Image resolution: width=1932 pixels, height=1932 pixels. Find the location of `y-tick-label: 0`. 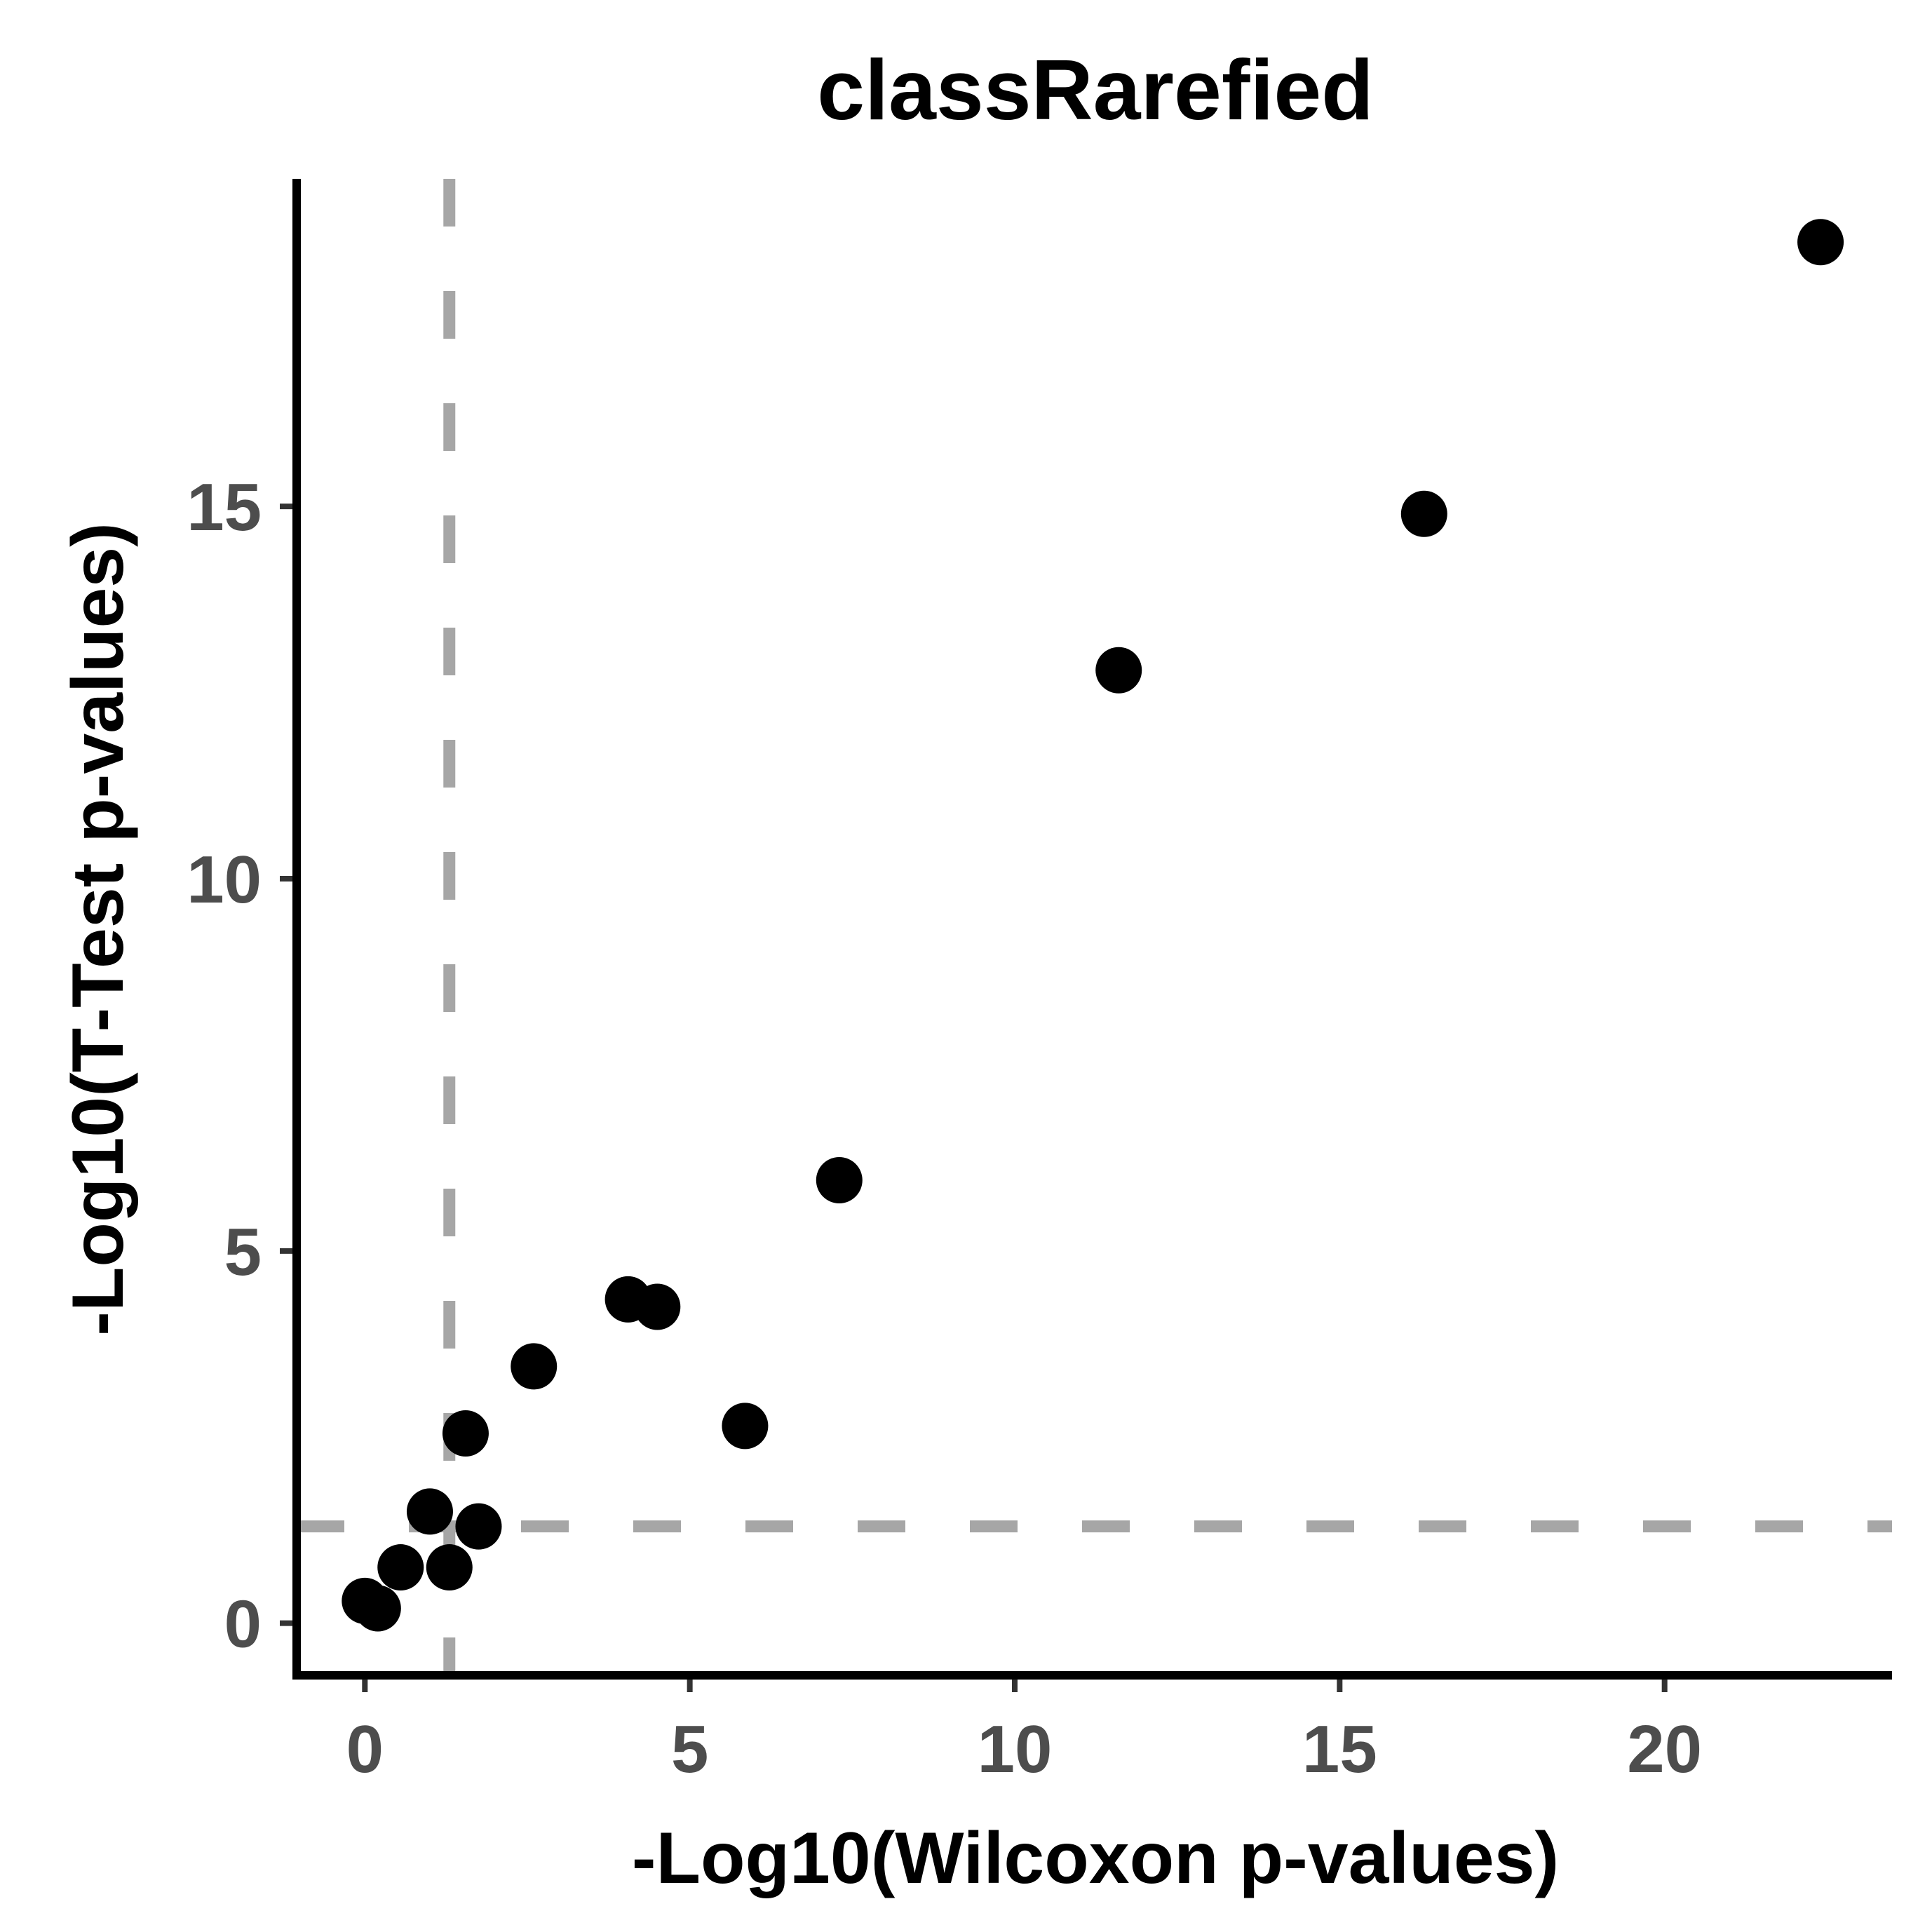

y-tick-label: 0 is located at coordinates (243, 1624).